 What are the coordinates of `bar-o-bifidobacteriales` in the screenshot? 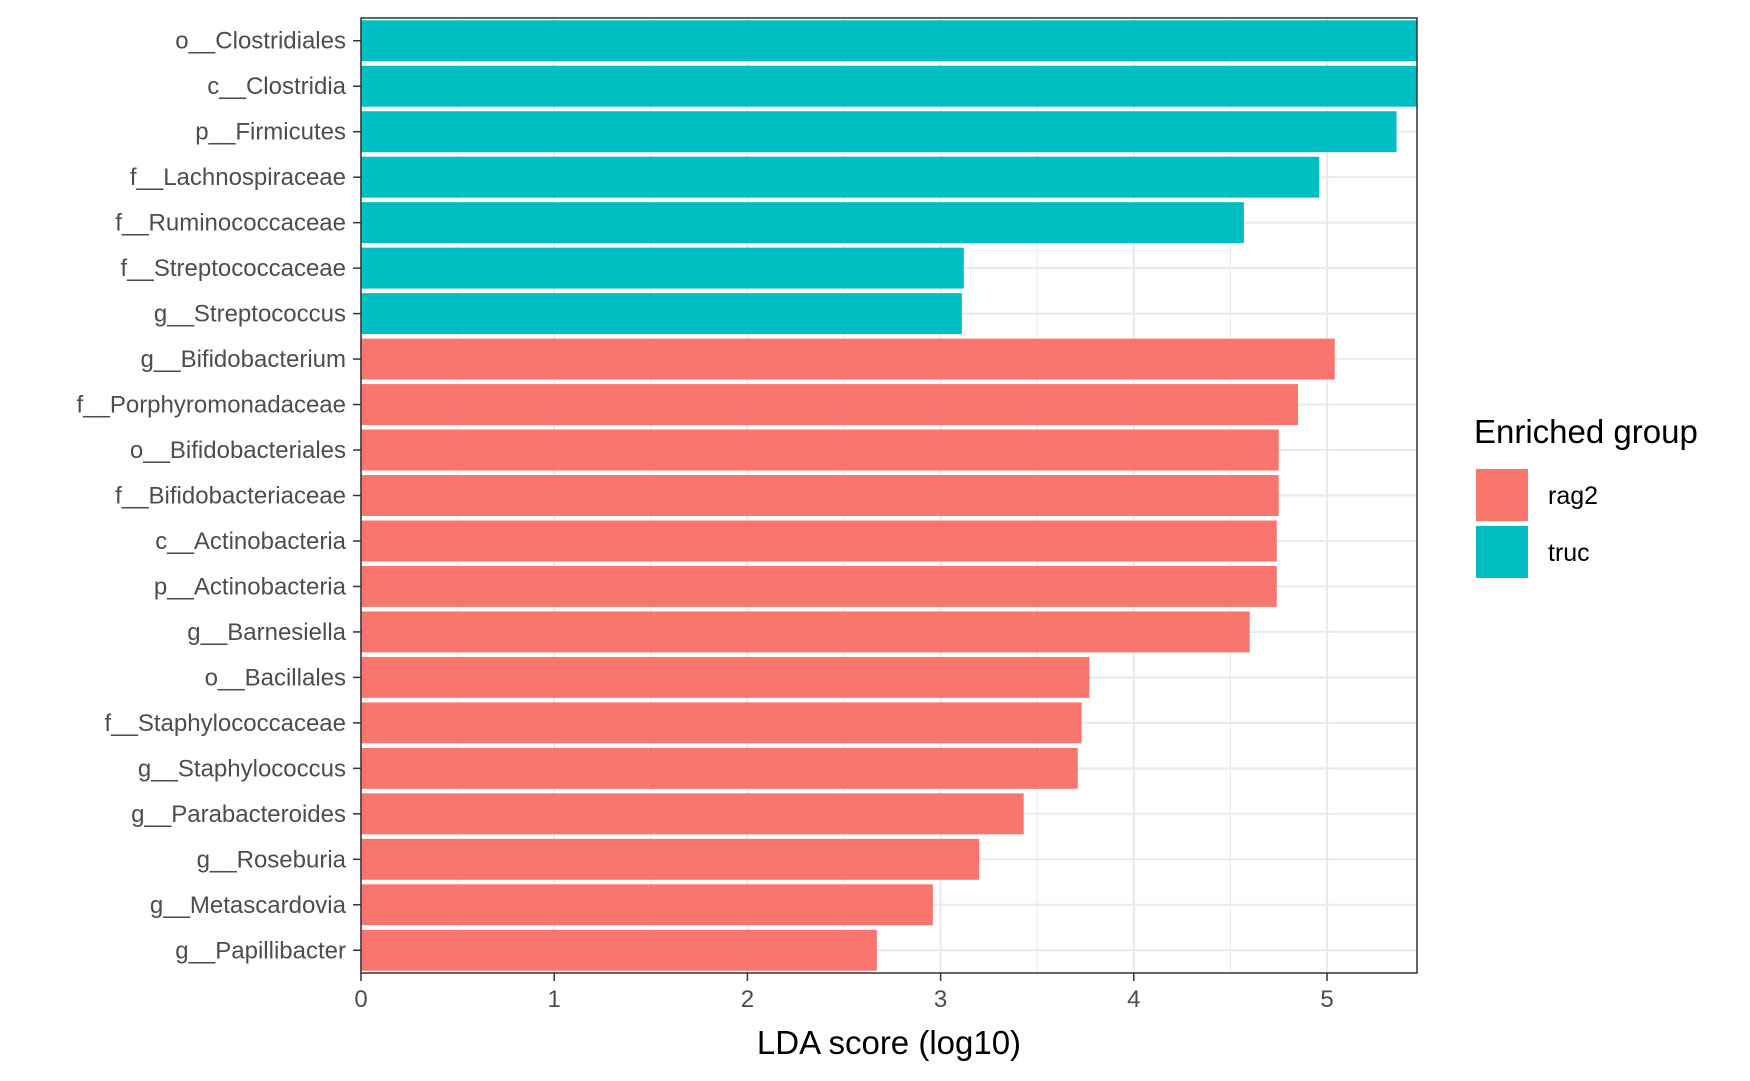 It's located at (820, 450).